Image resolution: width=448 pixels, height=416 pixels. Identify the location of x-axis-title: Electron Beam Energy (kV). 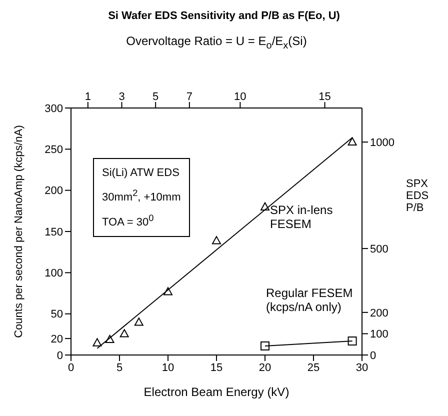
(217, 392).